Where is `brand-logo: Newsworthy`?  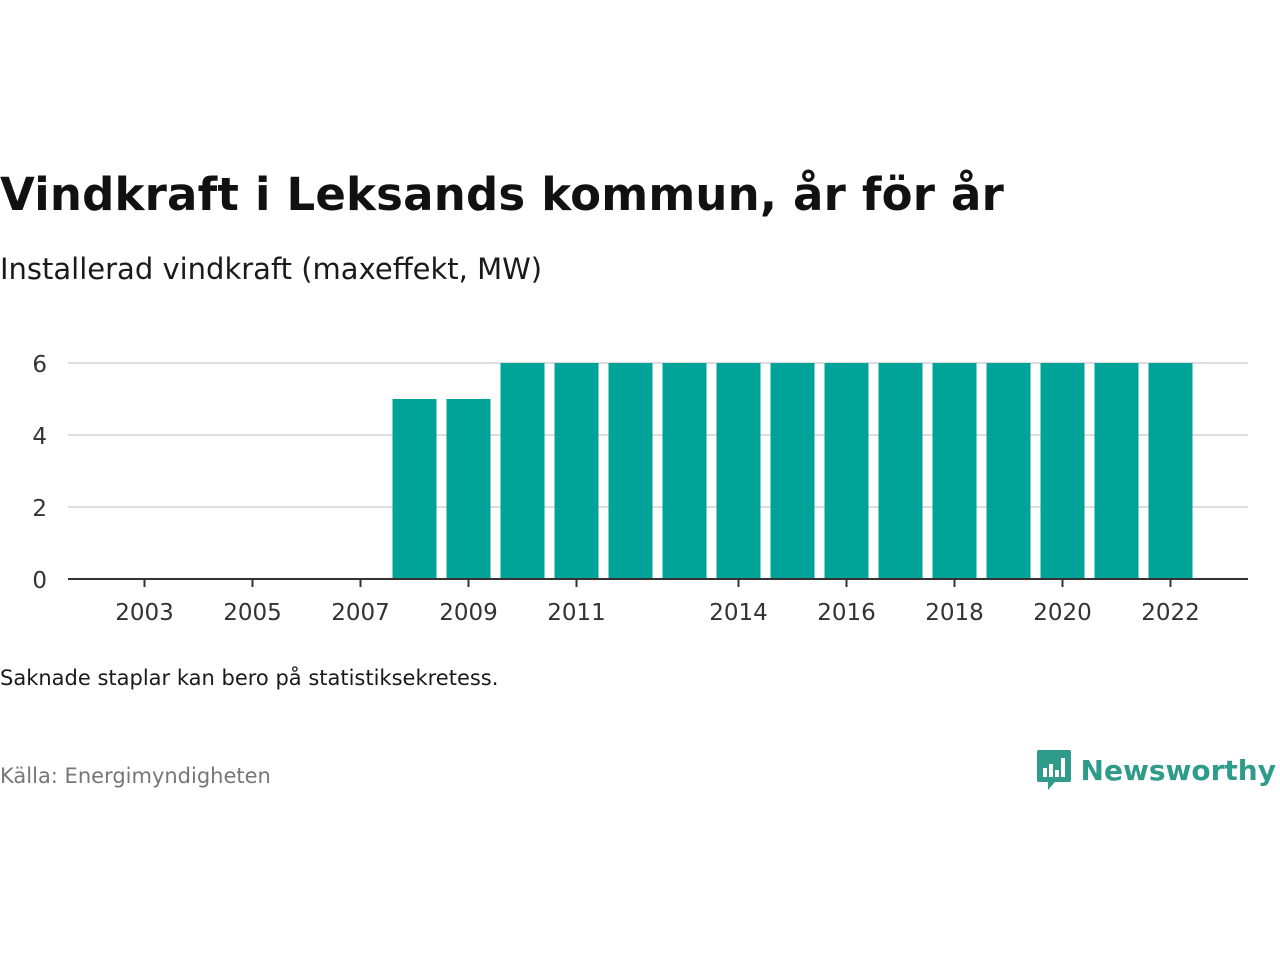 brand-logo: Newsworthy is located at coordinates (1155, 770).